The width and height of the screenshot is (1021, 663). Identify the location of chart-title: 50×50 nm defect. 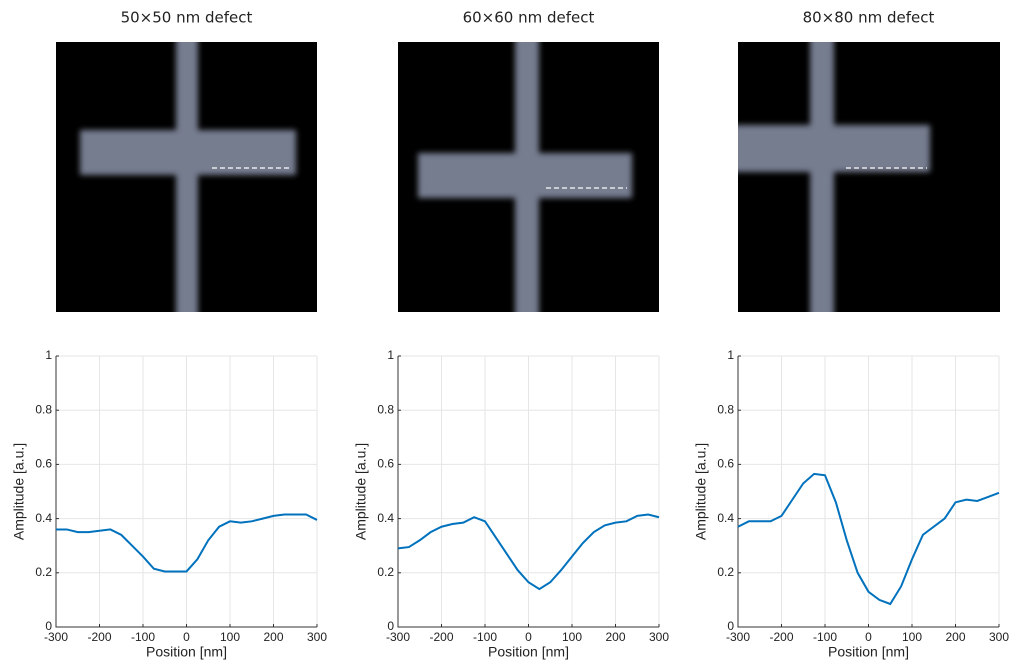
(187, 18).